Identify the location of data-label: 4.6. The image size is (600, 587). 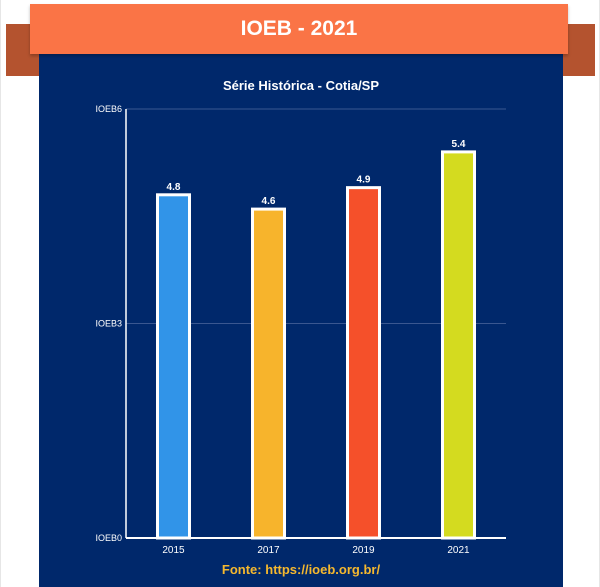
(269, 201).